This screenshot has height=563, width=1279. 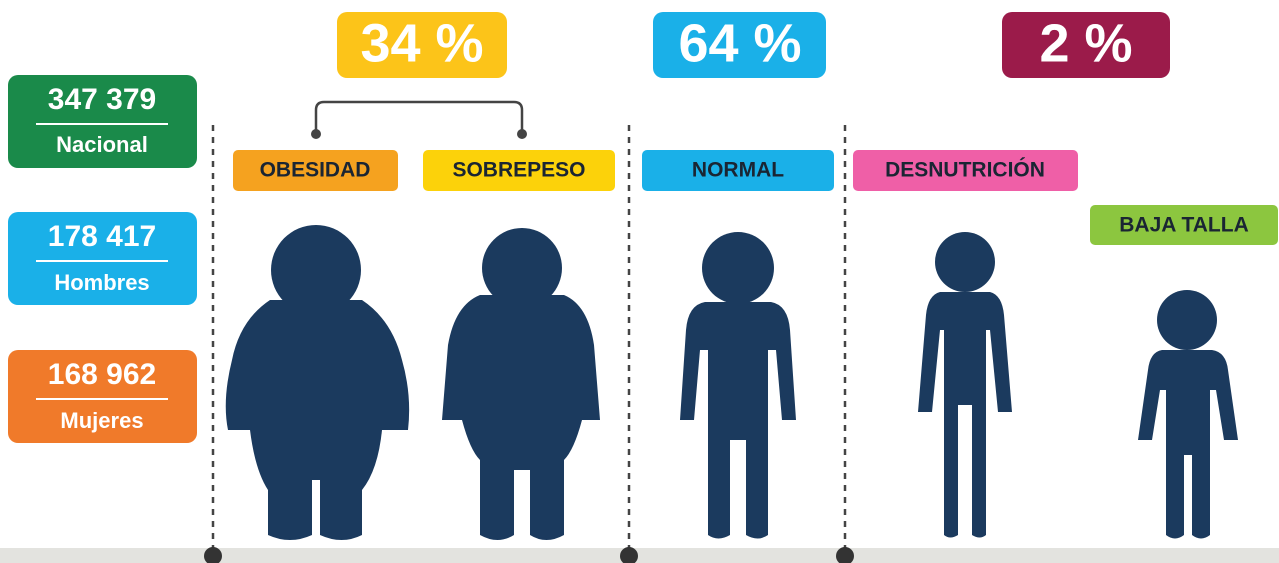 I want to click on figure-malnourished, so click(x=965, y=385).